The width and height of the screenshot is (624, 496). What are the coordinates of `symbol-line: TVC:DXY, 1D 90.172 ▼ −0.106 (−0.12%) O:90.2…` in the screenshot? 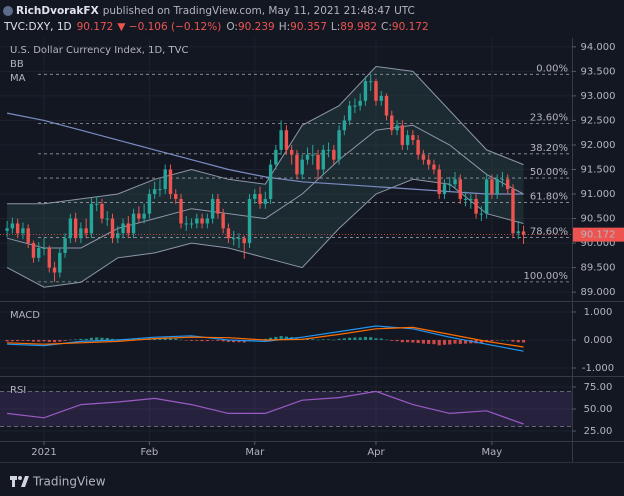 It's located at (216, 27).